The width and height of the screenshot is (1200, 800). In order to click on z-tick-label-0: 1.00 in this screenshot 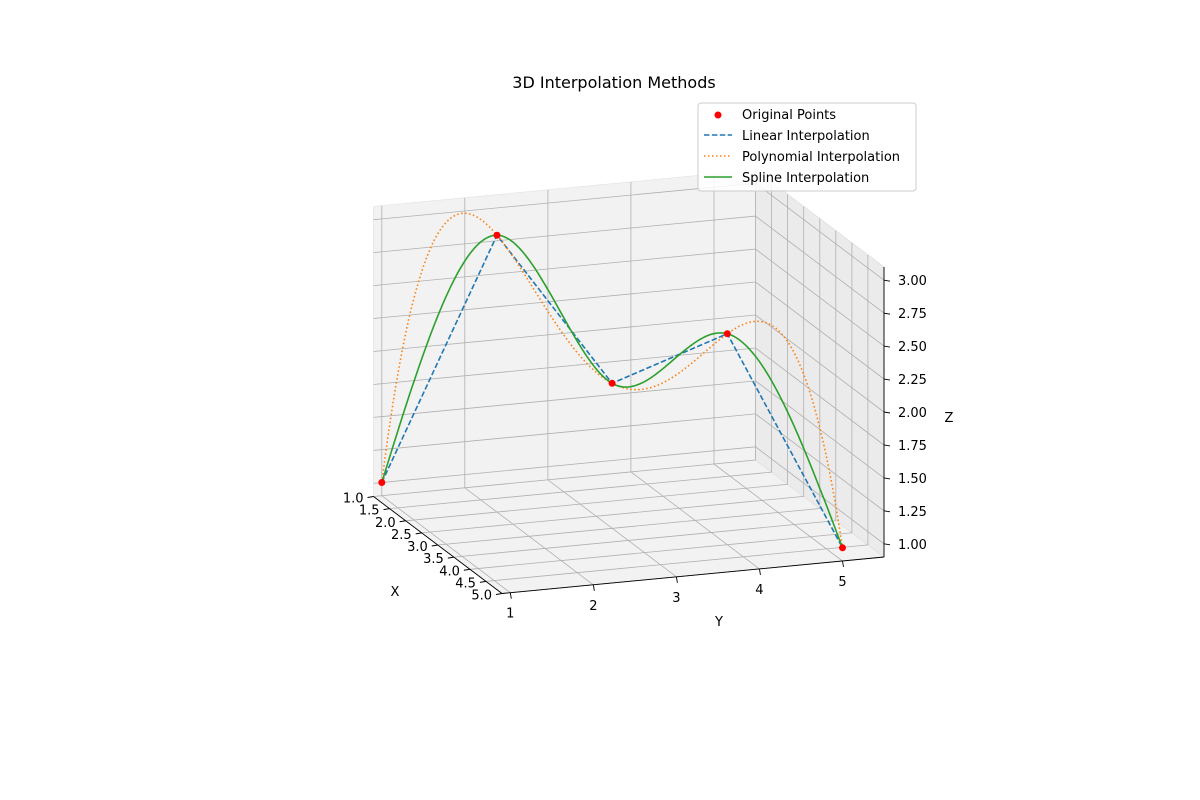, I will do `click(912, 545)`.